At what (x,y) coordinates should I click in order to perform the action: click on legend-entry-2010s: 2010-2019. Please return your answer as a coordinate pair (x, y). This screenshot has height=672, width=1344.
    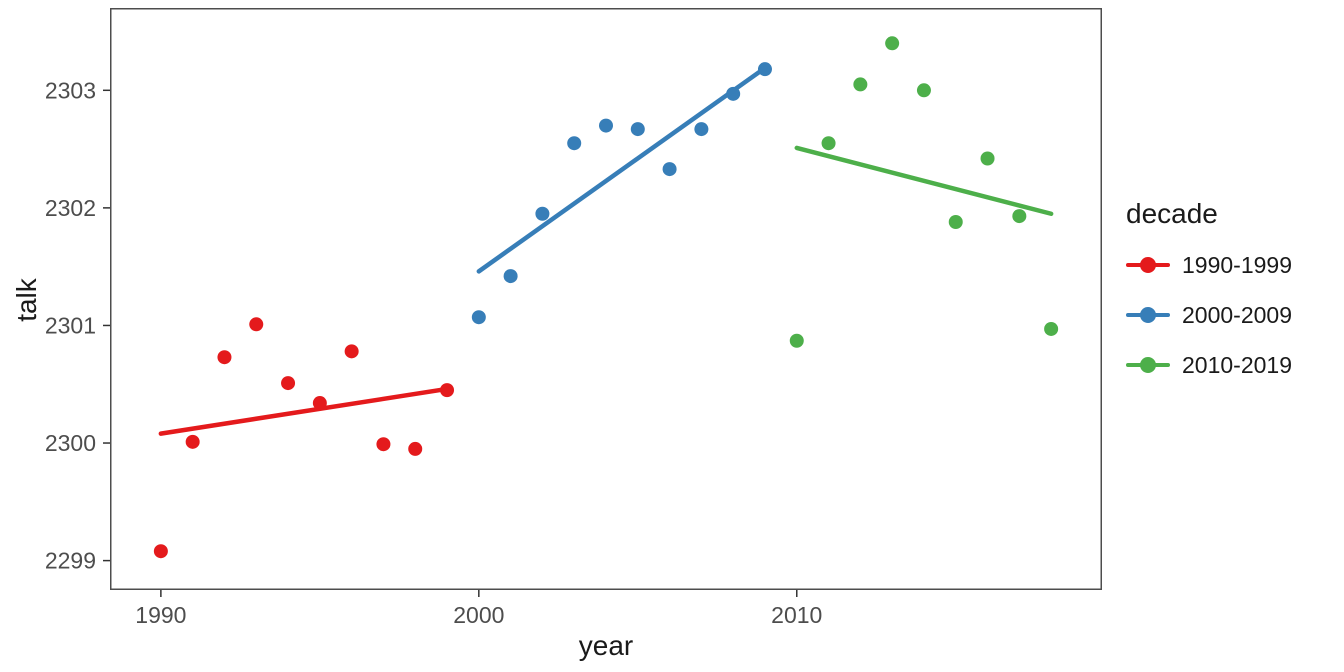
    Looking at the image, I should click on (1209, 365).